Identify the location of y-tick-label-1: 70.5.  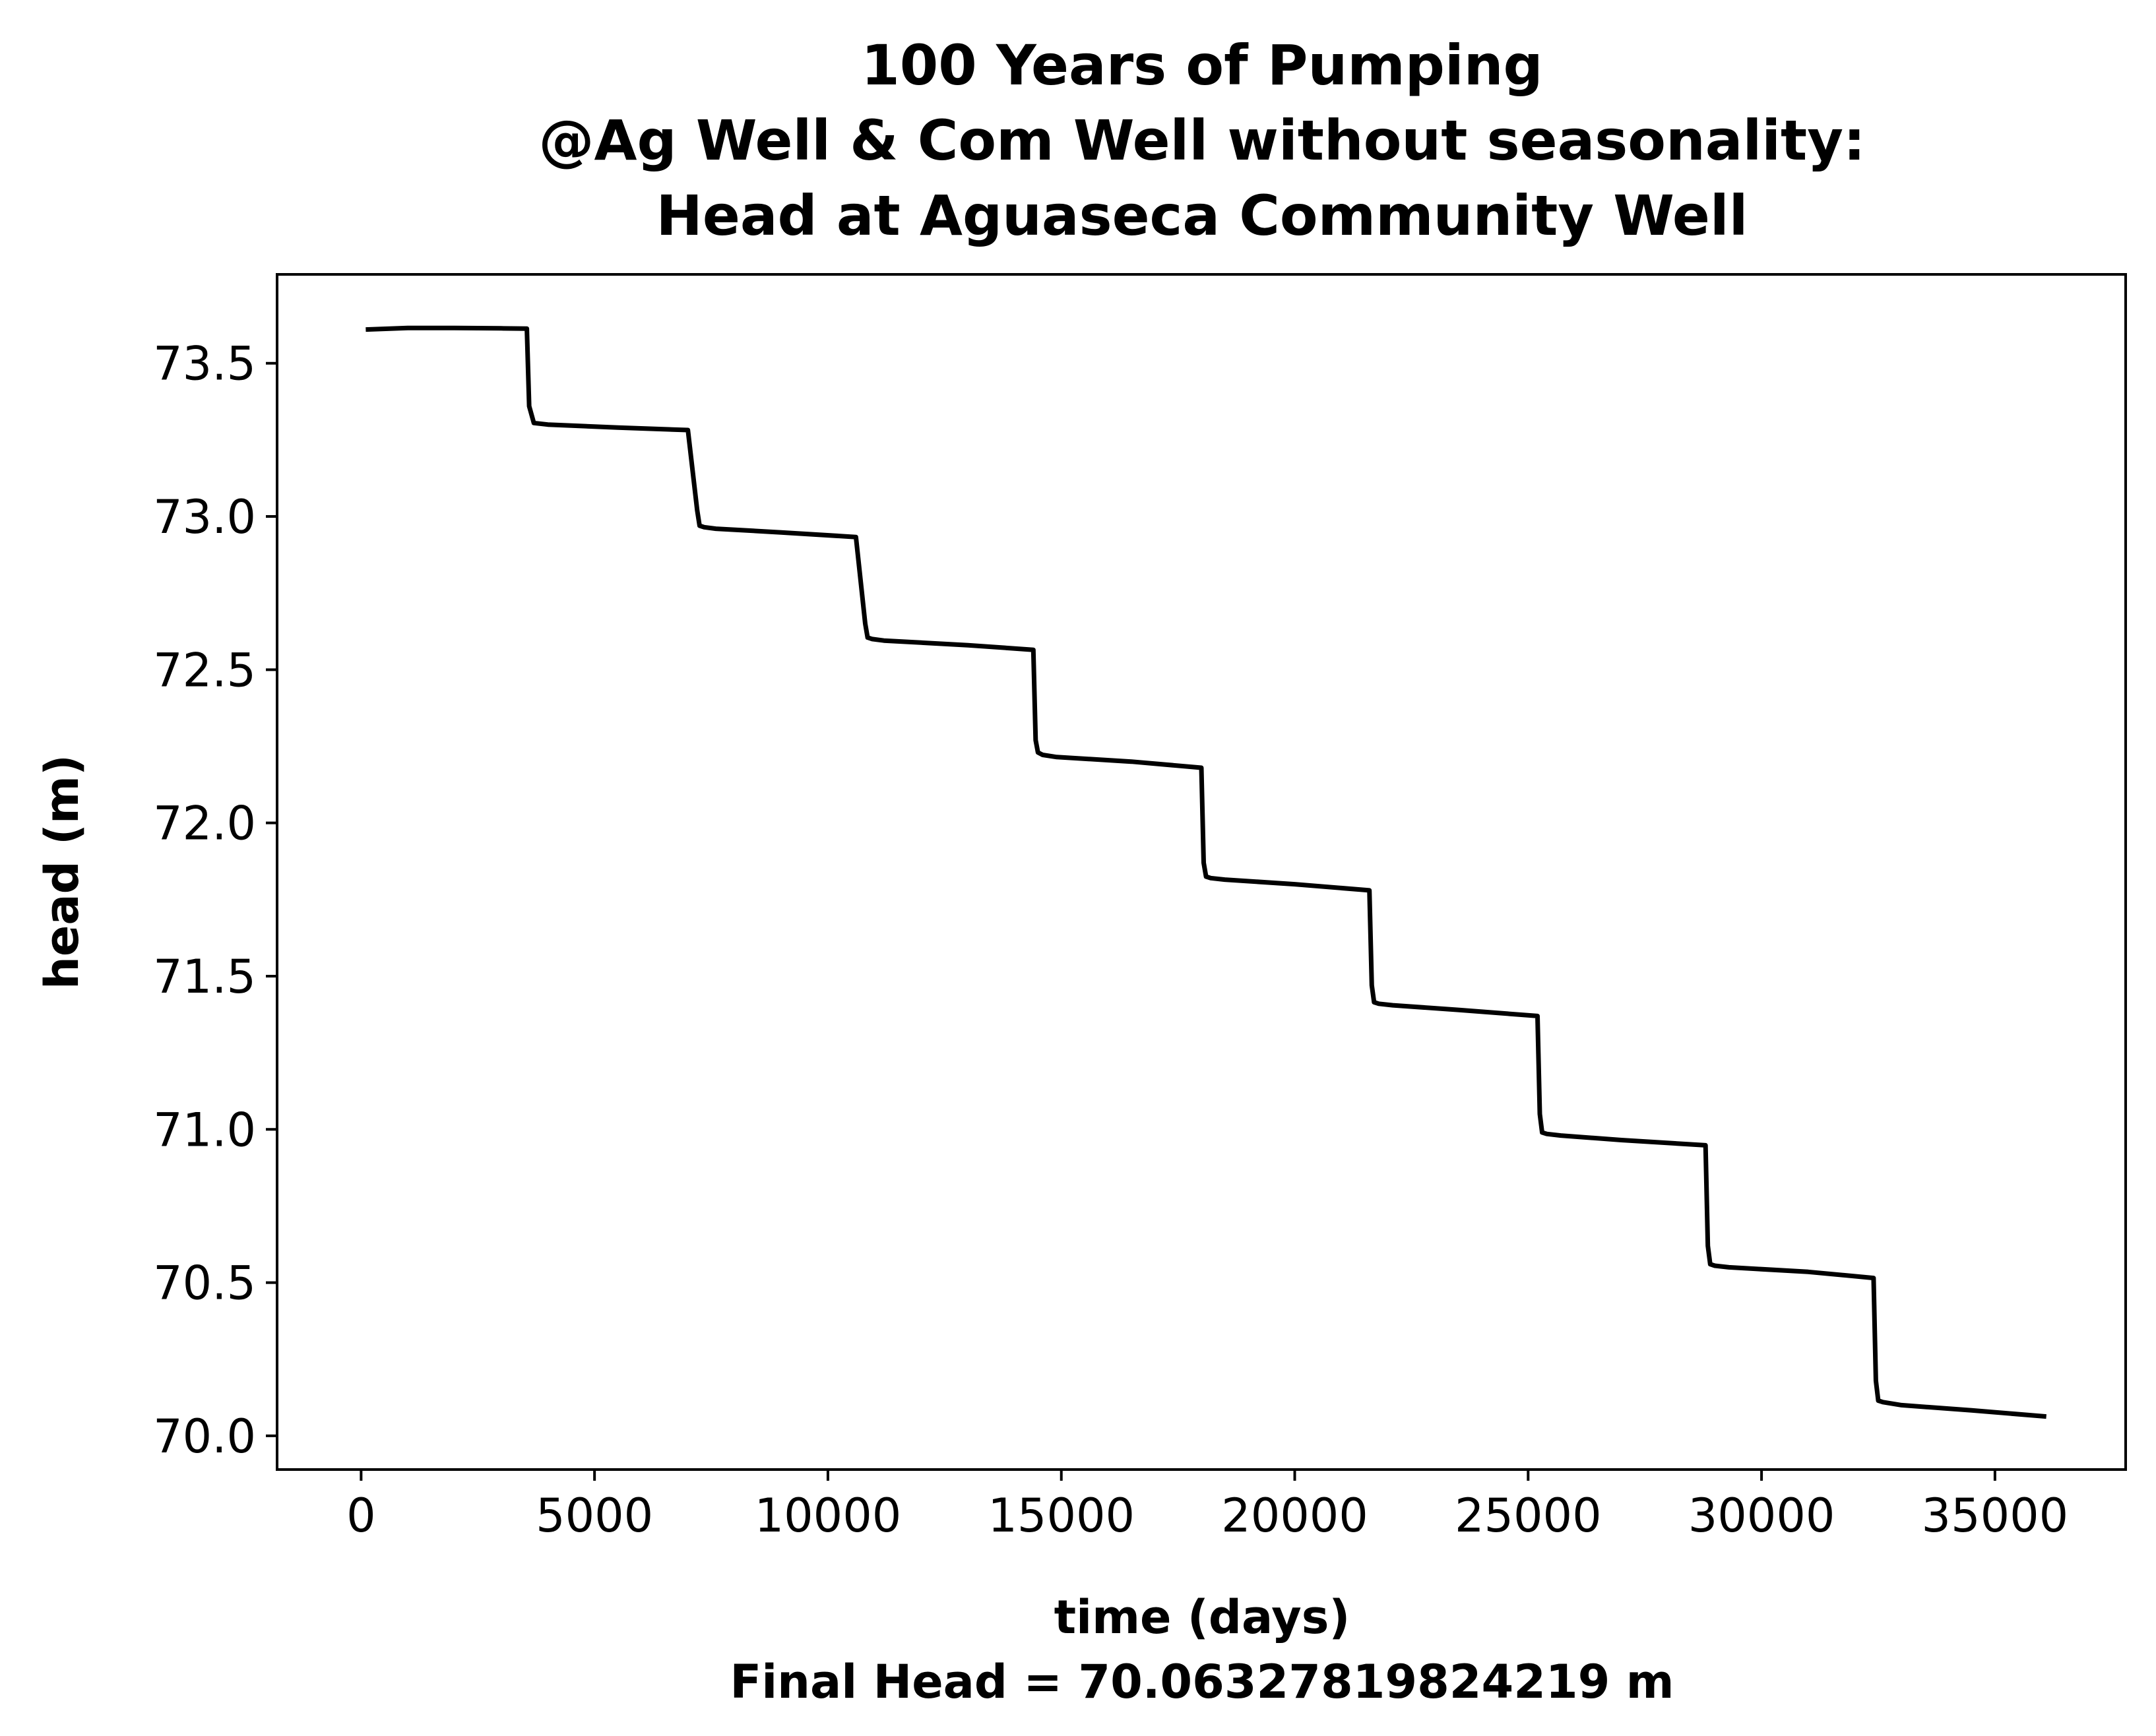
(205, 1283).